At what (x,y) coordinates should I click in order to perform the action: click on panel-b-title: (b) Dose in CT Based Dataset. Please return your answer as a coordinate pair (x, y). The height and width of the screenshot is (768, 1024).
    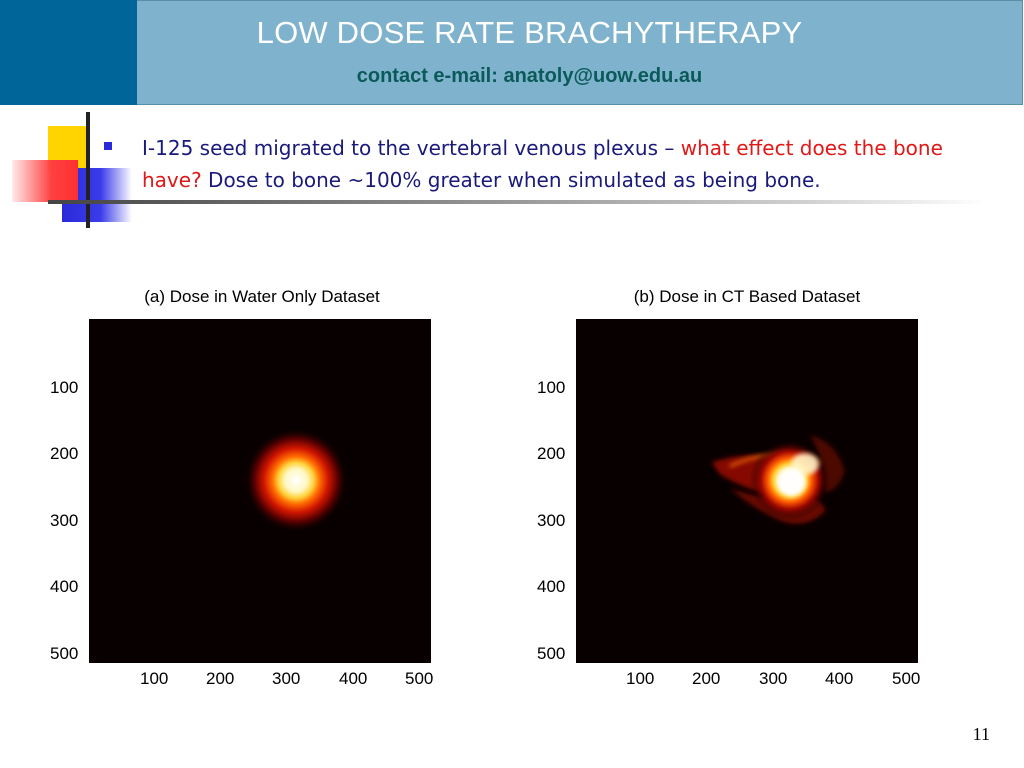
    Looking at the image, I should click on (747, 296).